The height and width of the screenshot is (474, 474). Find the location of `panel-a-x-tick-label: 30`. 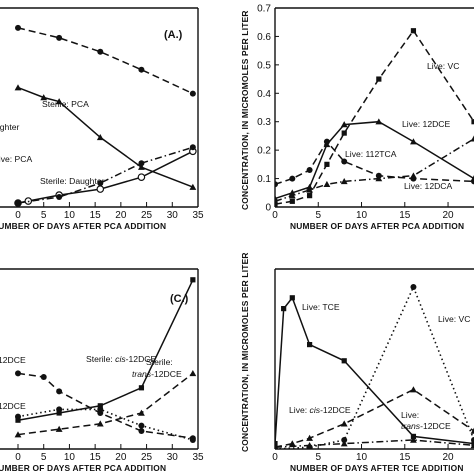

panel-a-x-tick-label: 30 is located at coordinates (173, 215).